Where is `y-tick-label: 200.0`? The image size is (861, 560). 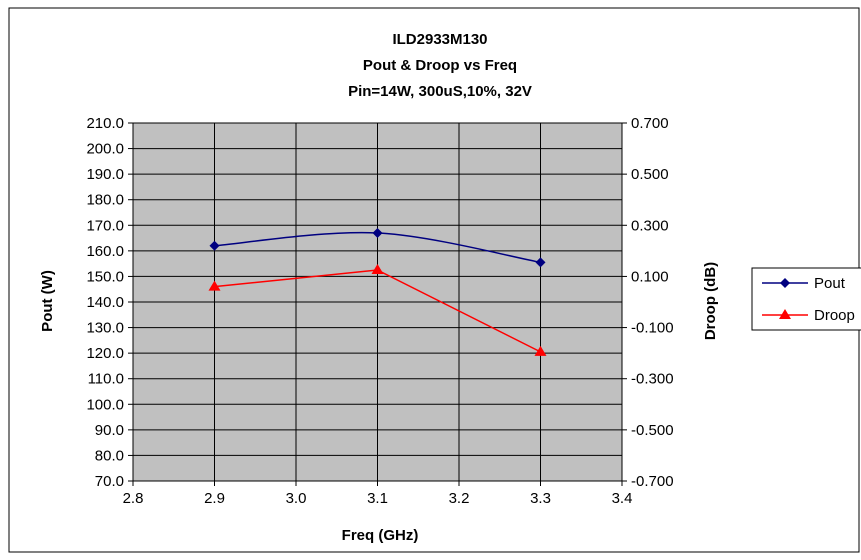 y-tick-label: 200.0 is located at coordinates (105, 149).